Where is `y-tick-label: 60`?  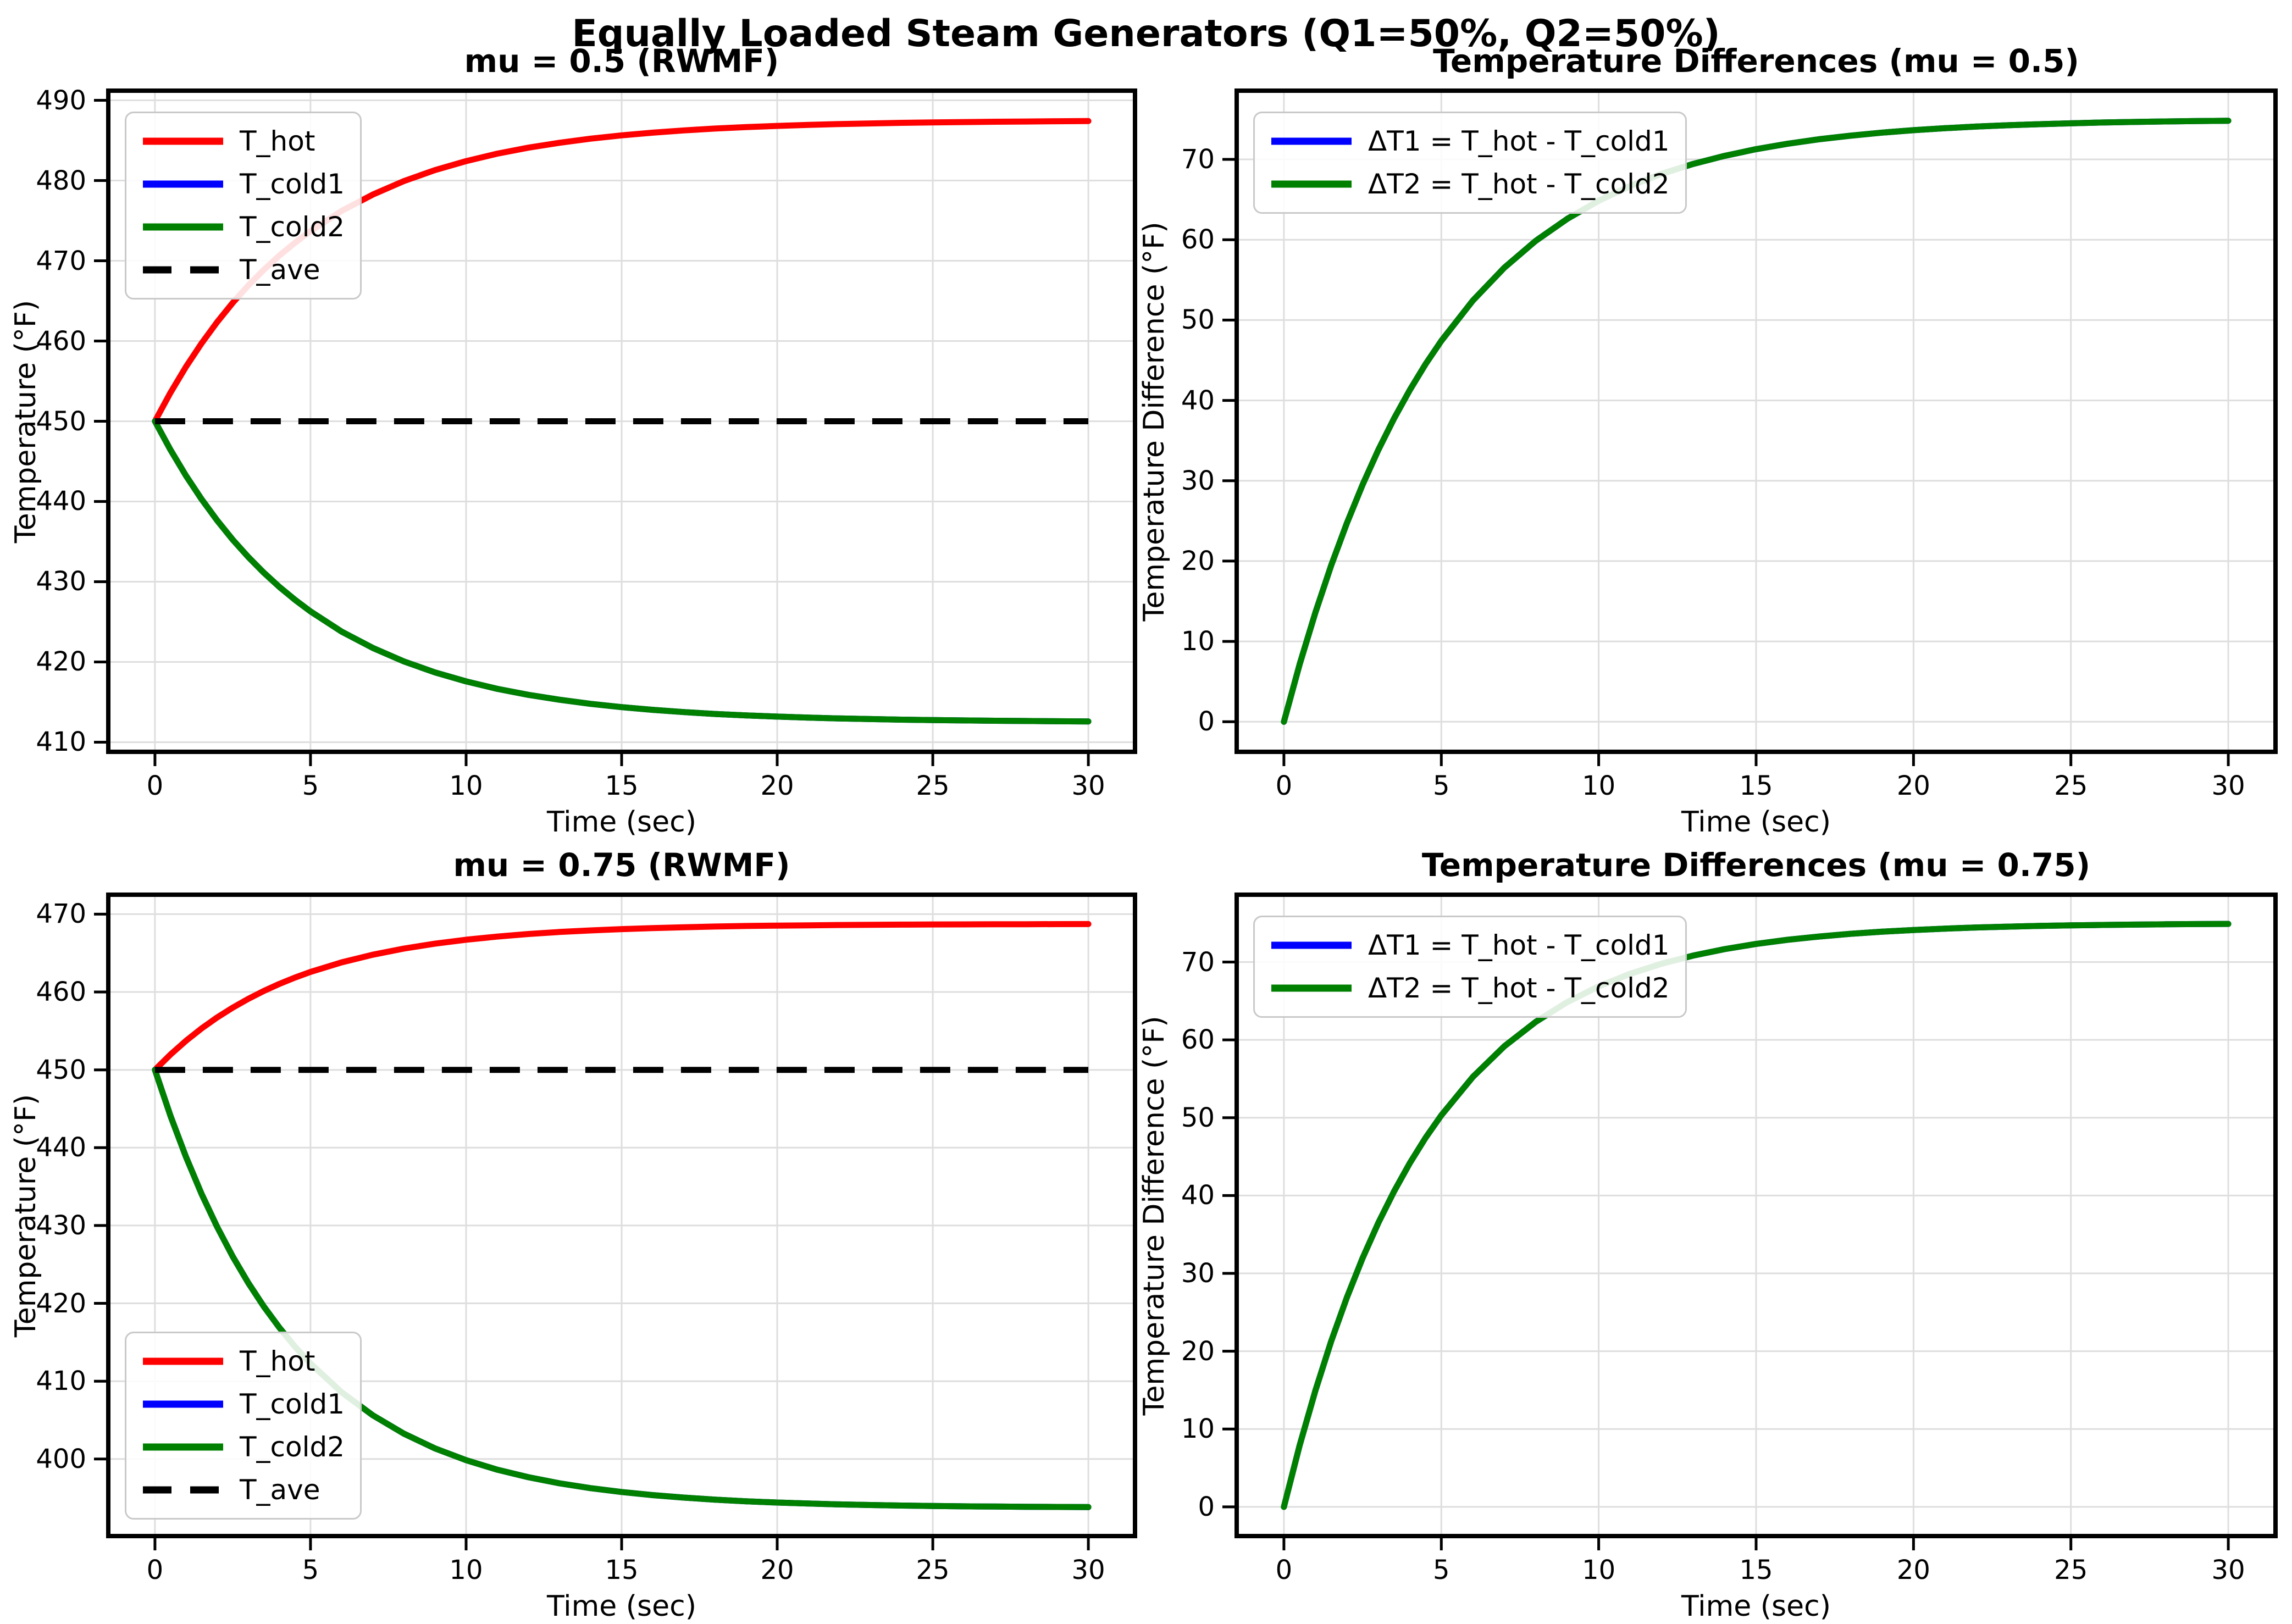
y-tick-label: 60 is located at coordinates (1198, 240).